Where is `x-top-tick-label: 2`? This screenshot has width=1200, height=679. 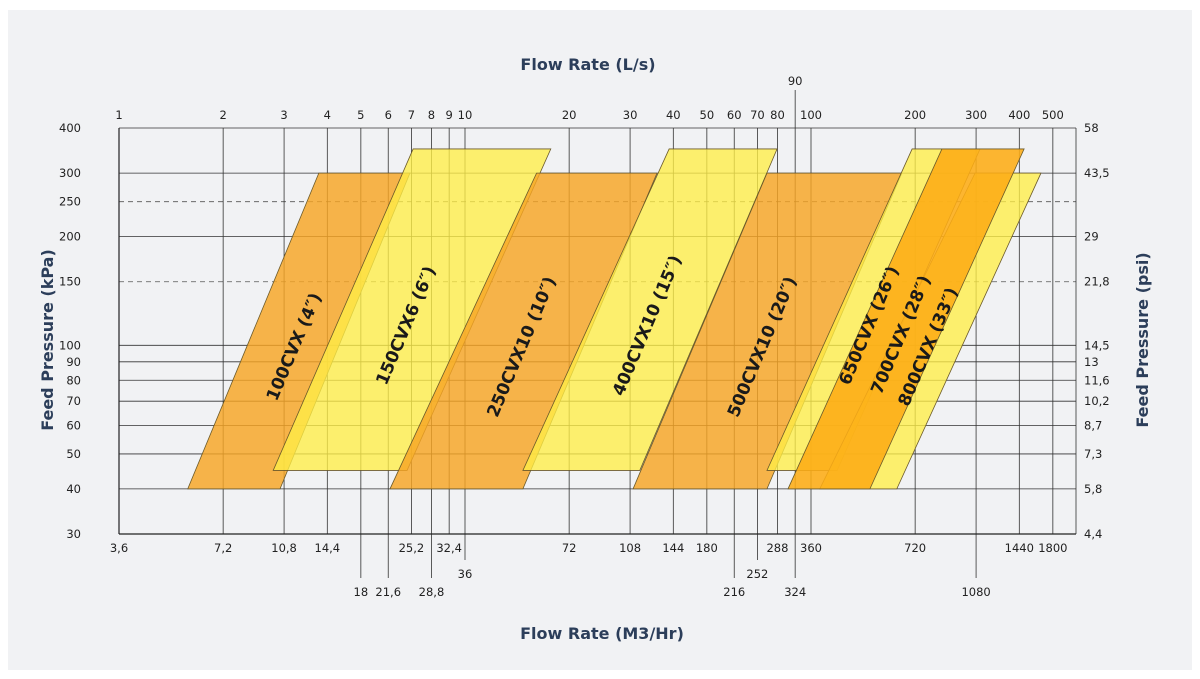 x-top-tick-label: 2 is located at coordinates (222, 115).